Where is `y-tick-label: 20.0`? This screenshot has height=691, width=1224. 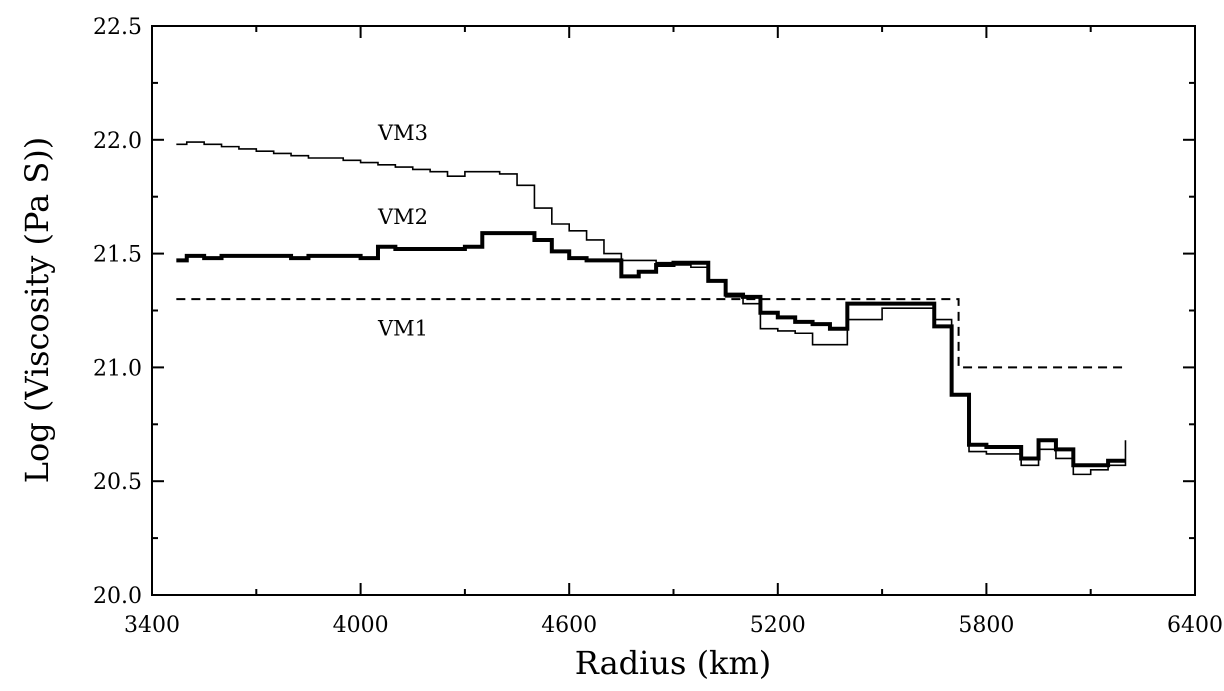 y-tick-label: 20.0 is located at coordinates (117, 596).